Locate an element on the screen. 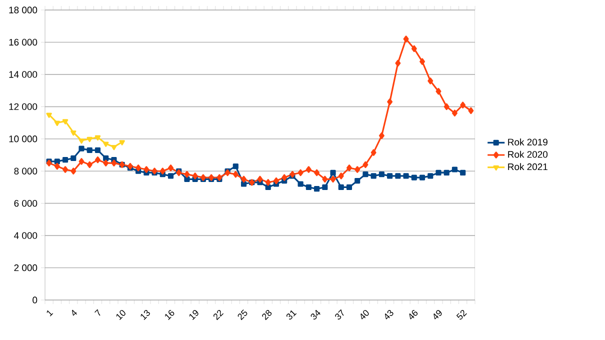  x-tick-label: 46 is located at coordinates (413, 315).